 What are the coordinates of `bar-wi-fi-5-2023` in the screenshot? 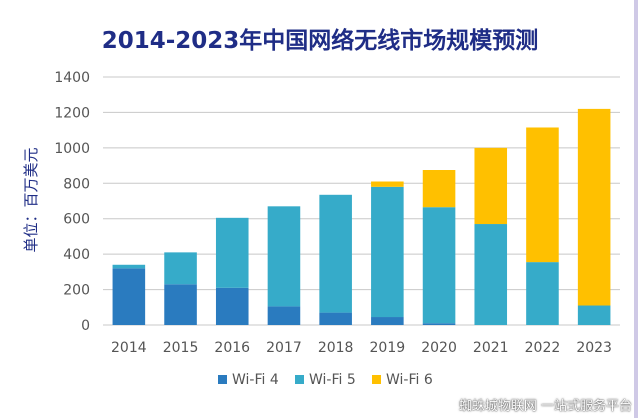 It's located at (594, 315).